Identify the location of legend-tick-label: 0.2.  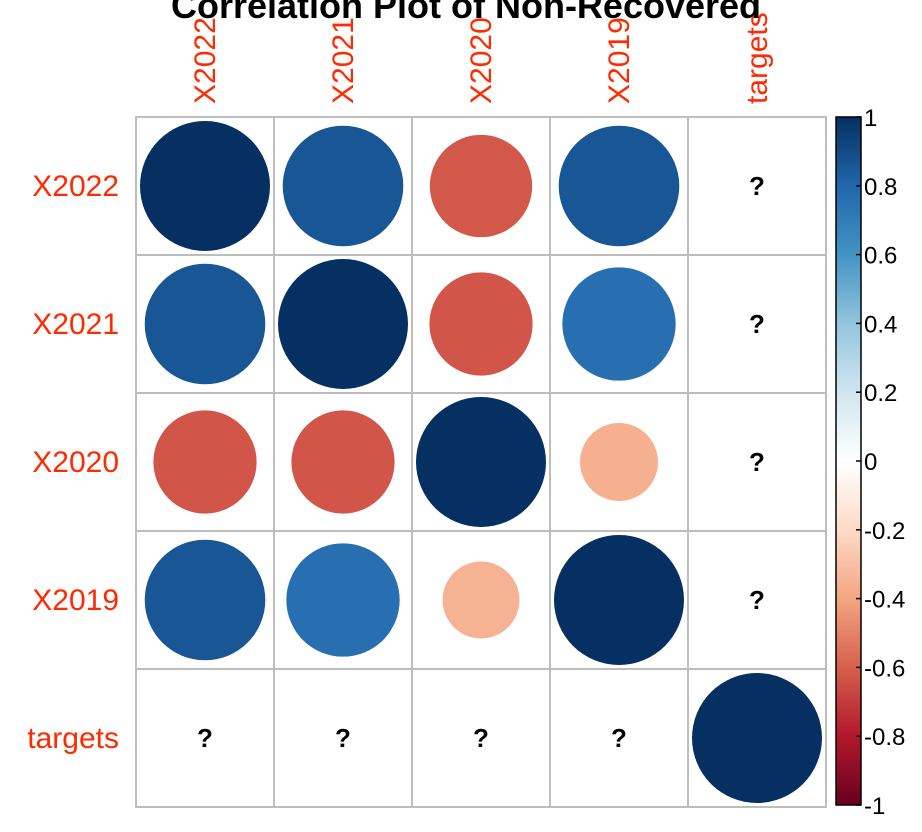
(880, 393).